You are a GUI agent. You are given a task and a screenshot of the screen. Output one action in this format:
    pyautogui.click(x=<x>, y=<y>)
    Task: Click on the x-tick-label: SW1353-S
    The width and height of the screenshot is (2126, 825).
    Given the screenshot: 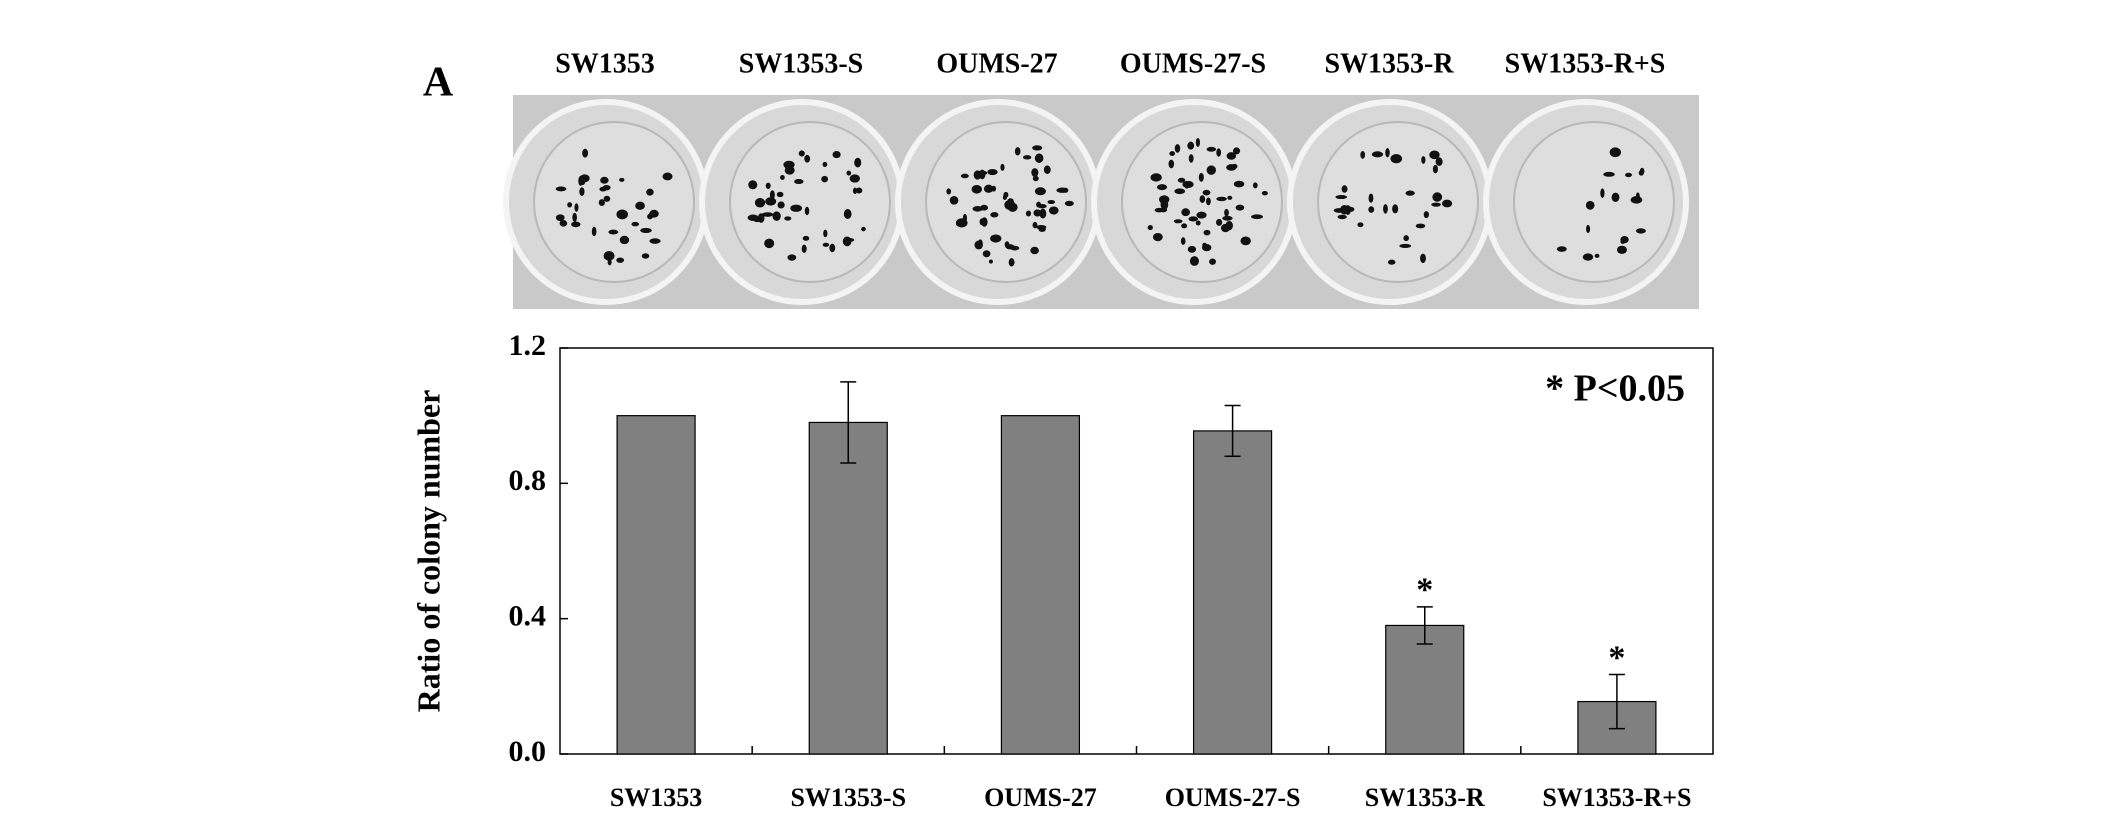 What is the action you would take?
    pyautogui.click(x=848, y=797)
    